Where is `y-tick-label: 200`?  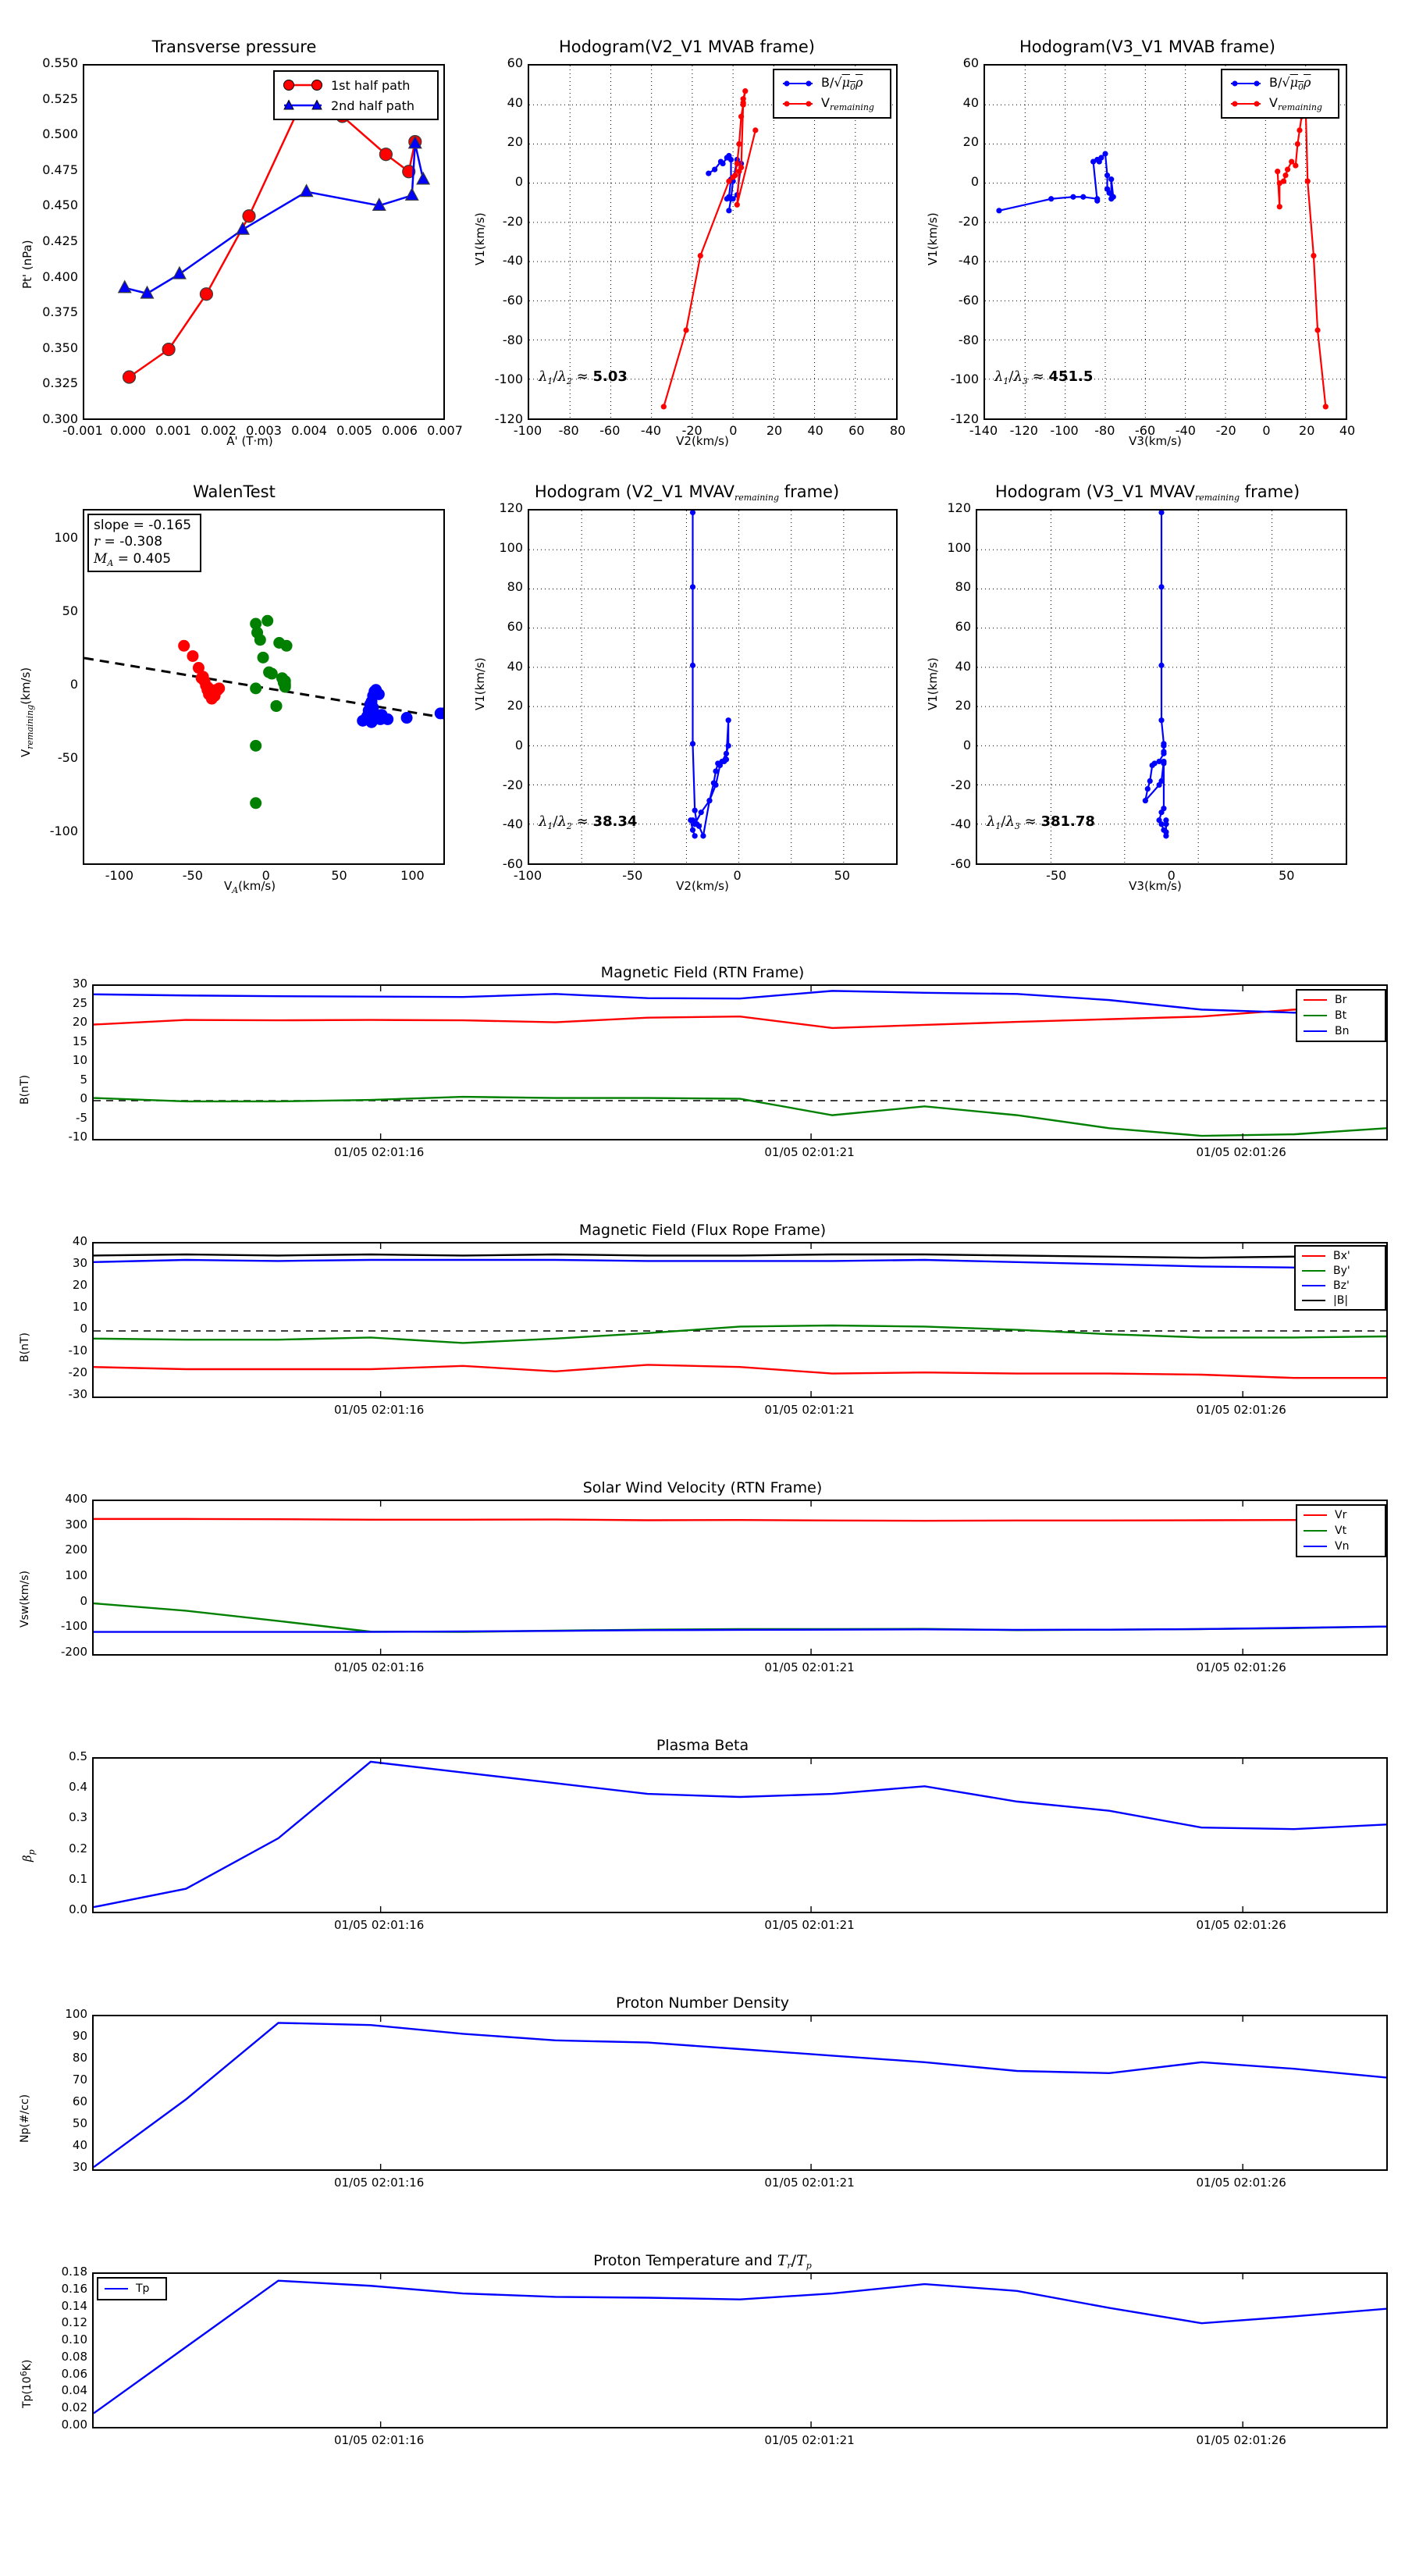
y-tick-label: 200 is located at coordinates (76, 1549).